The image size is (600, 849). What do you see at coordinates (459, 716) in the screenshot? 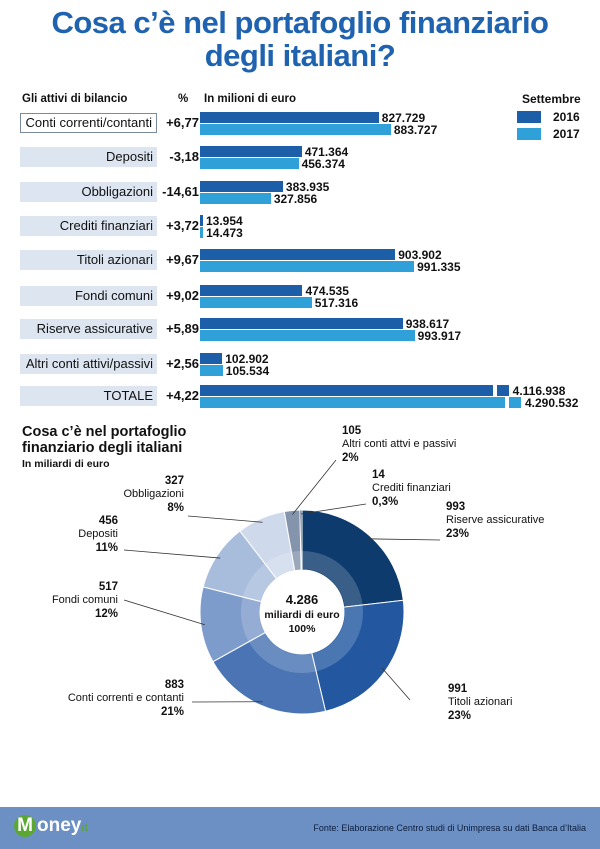
I see `slice-pct-1: 23%` at bounding box center [459, 716].